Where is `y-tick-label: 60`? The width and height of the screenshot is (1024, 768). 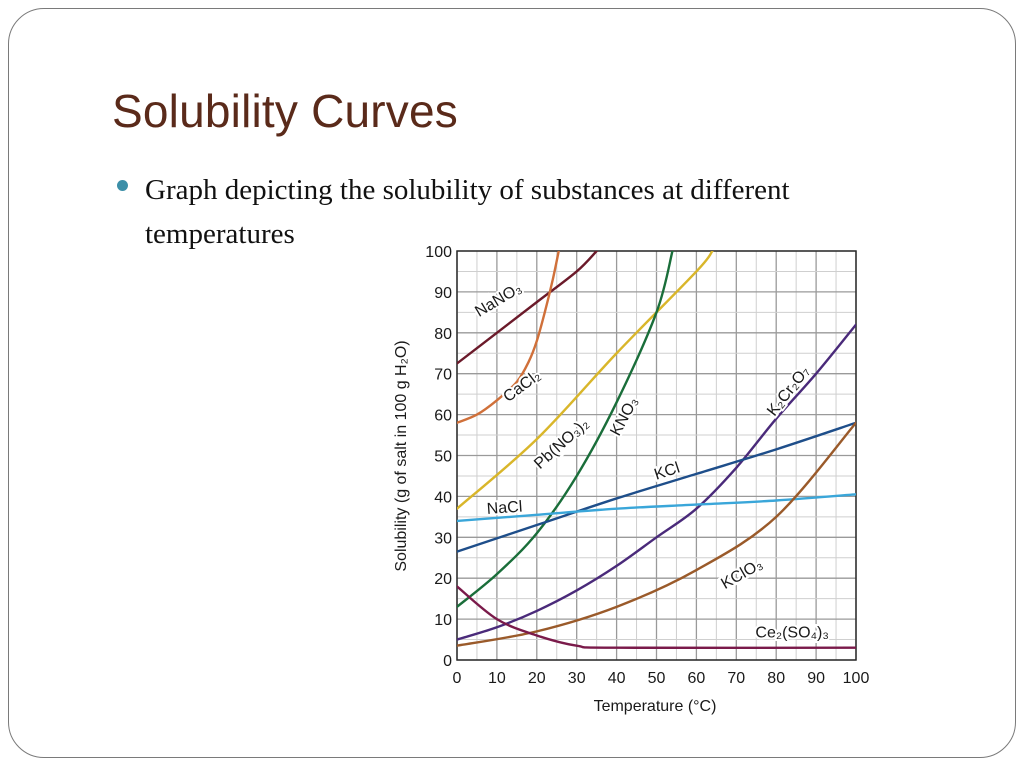 y-tick-label: 60 is located at coordinates (443, 416).